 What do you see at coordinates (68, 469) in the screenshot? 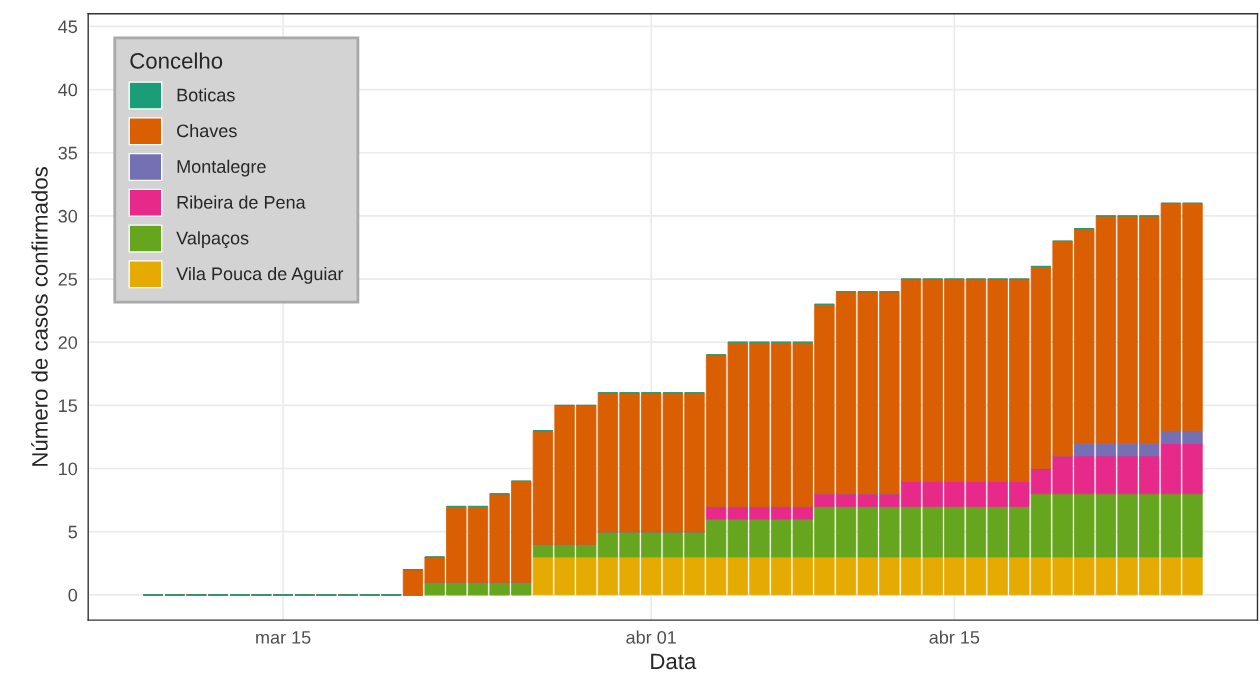
I see `y-tick-label: 10` at bounding box center [68, 469].